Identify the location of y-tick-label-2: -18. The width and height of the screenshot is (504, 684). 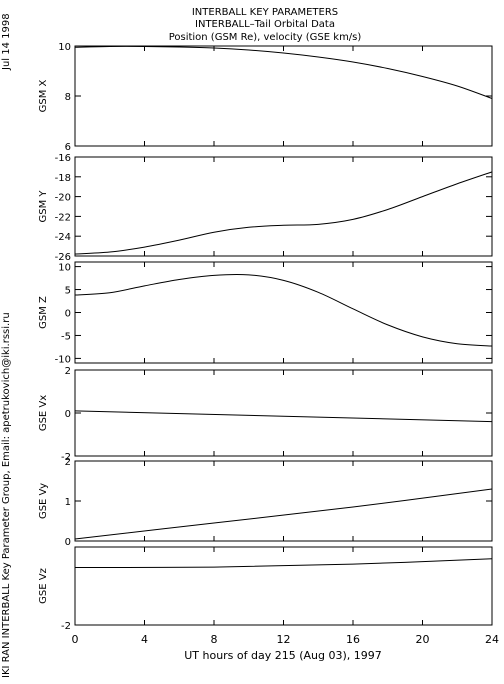
(63, 178).